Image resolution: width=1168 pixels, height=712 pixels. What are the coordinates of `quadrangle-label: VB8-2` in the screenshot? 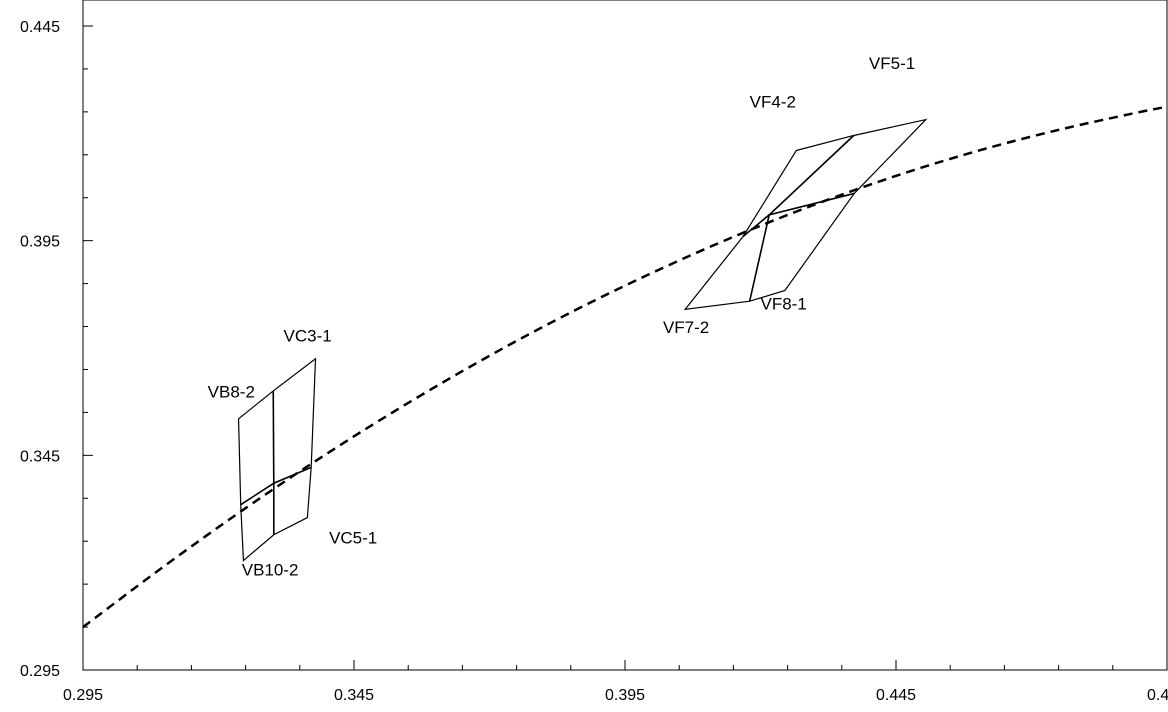 It's located at (231, 391).